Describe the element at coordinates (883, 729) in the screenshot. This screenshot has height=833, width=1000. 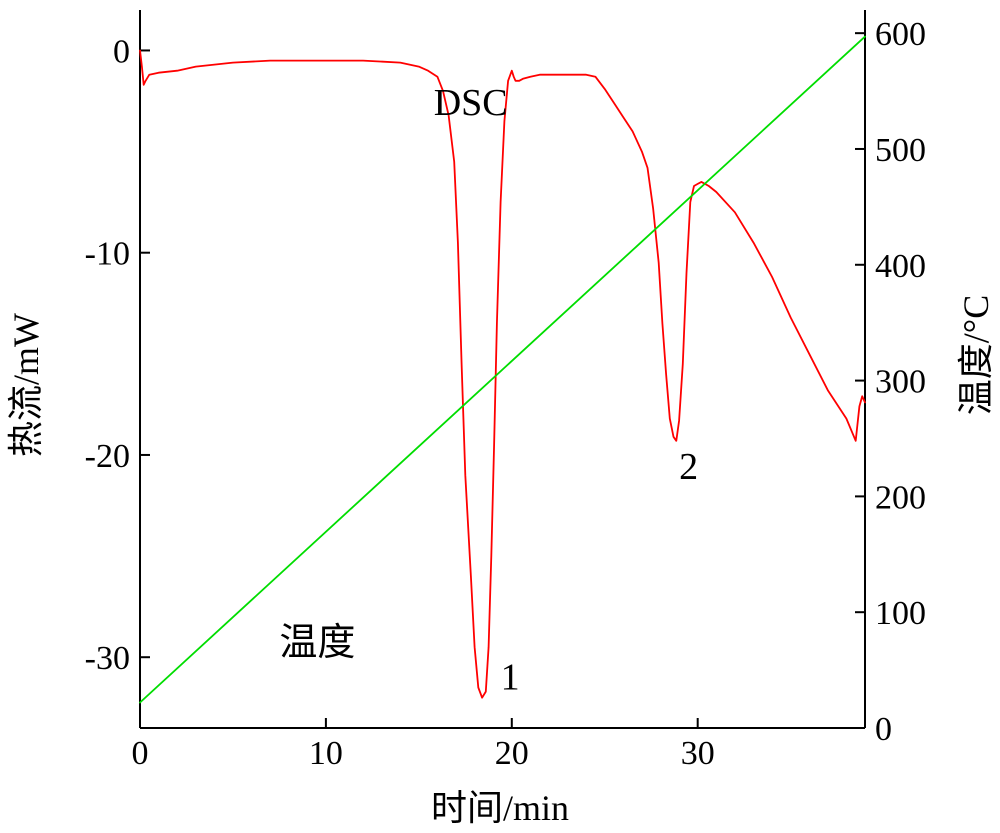
I see `right-y-tick-label: 0` at that location.